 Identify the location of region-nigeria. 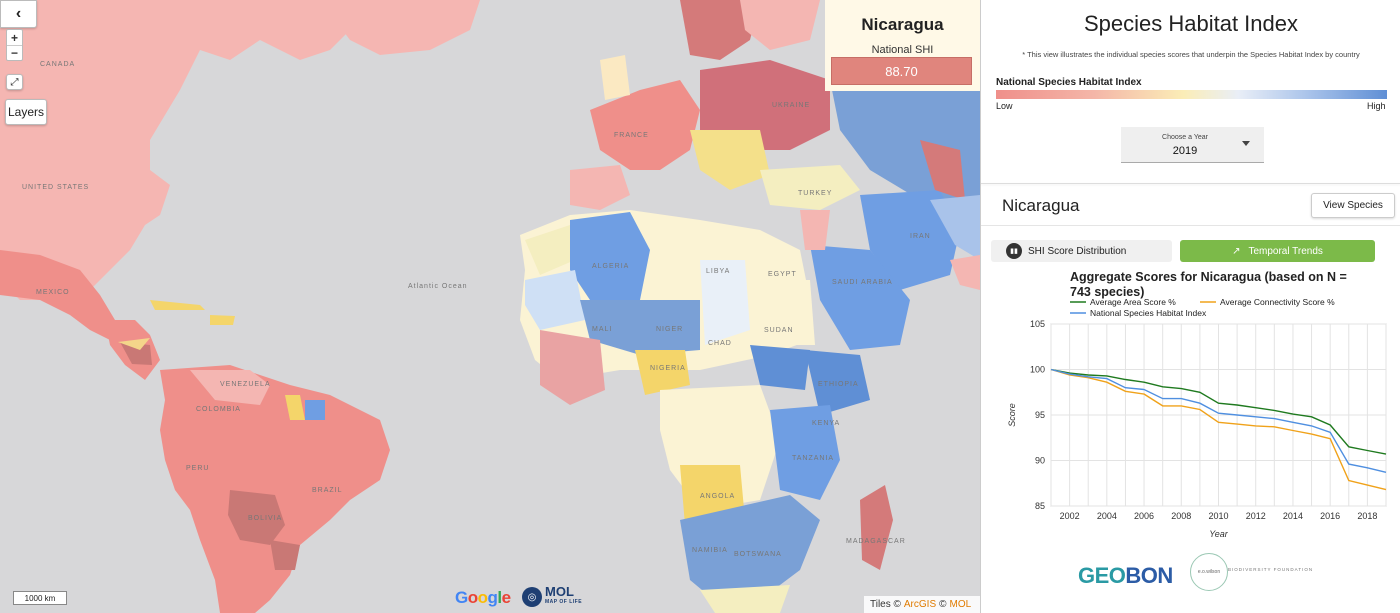
(662, 372).